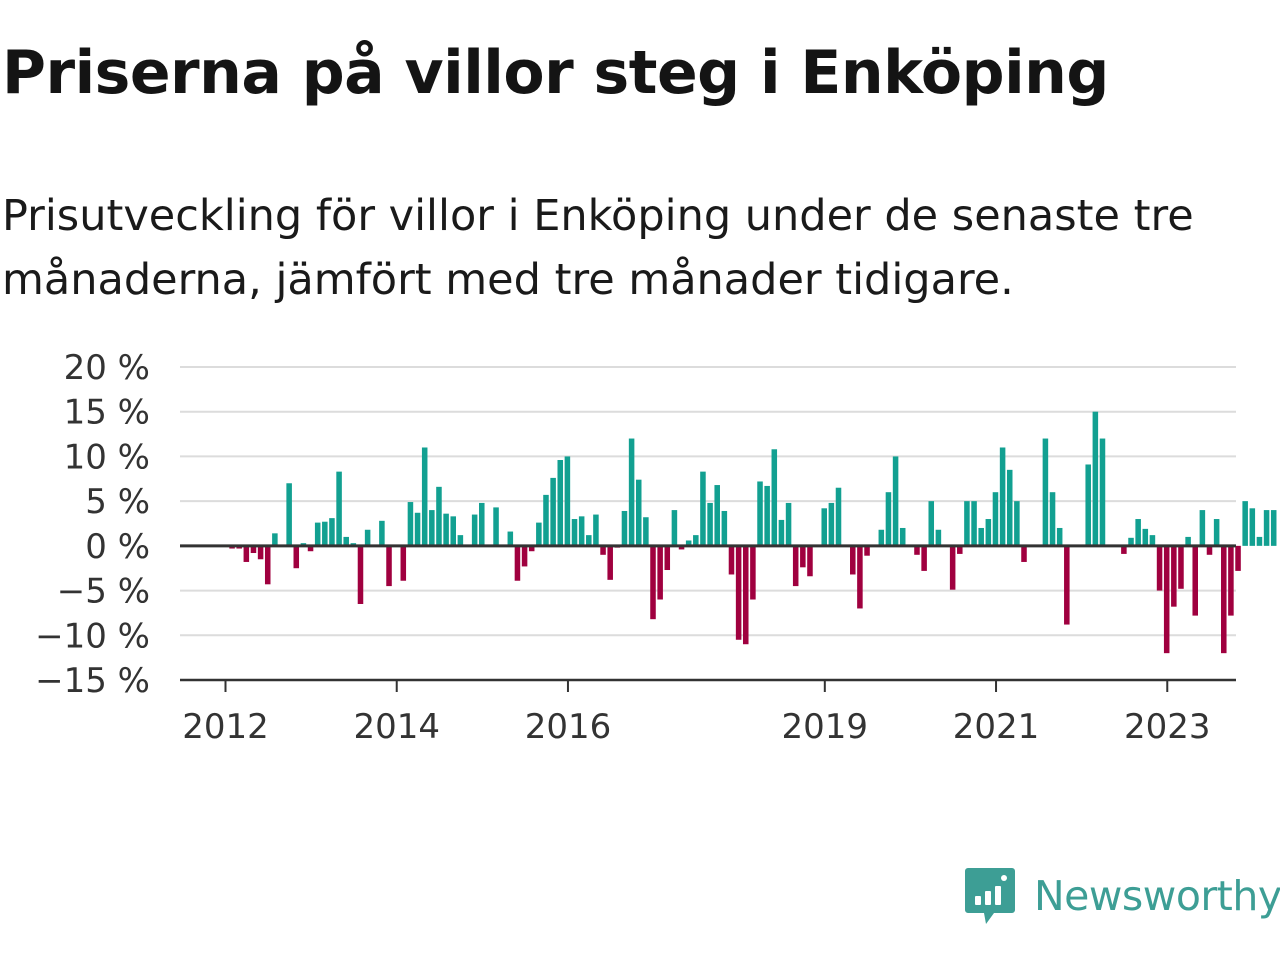 This screenshot has height=960, width=1280. What do you see at coordinates (225, 727) in the screenshot?
I see `x-tick-label: 2012` at bounding box center [225, 727].